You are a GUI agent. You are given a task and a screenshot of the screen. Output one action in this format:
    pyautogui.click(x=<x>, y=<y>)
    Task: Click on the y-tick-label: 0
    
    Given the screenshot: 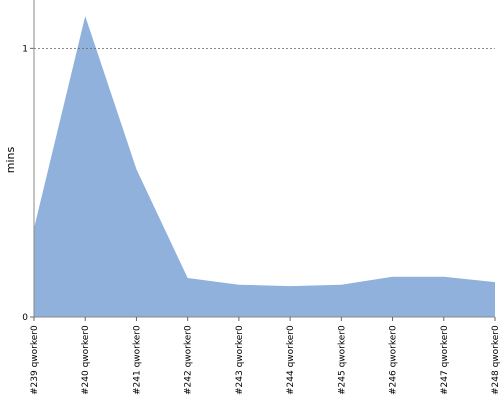 What is the action you would take?
    pyautogui.click(x=25, y=318)
    